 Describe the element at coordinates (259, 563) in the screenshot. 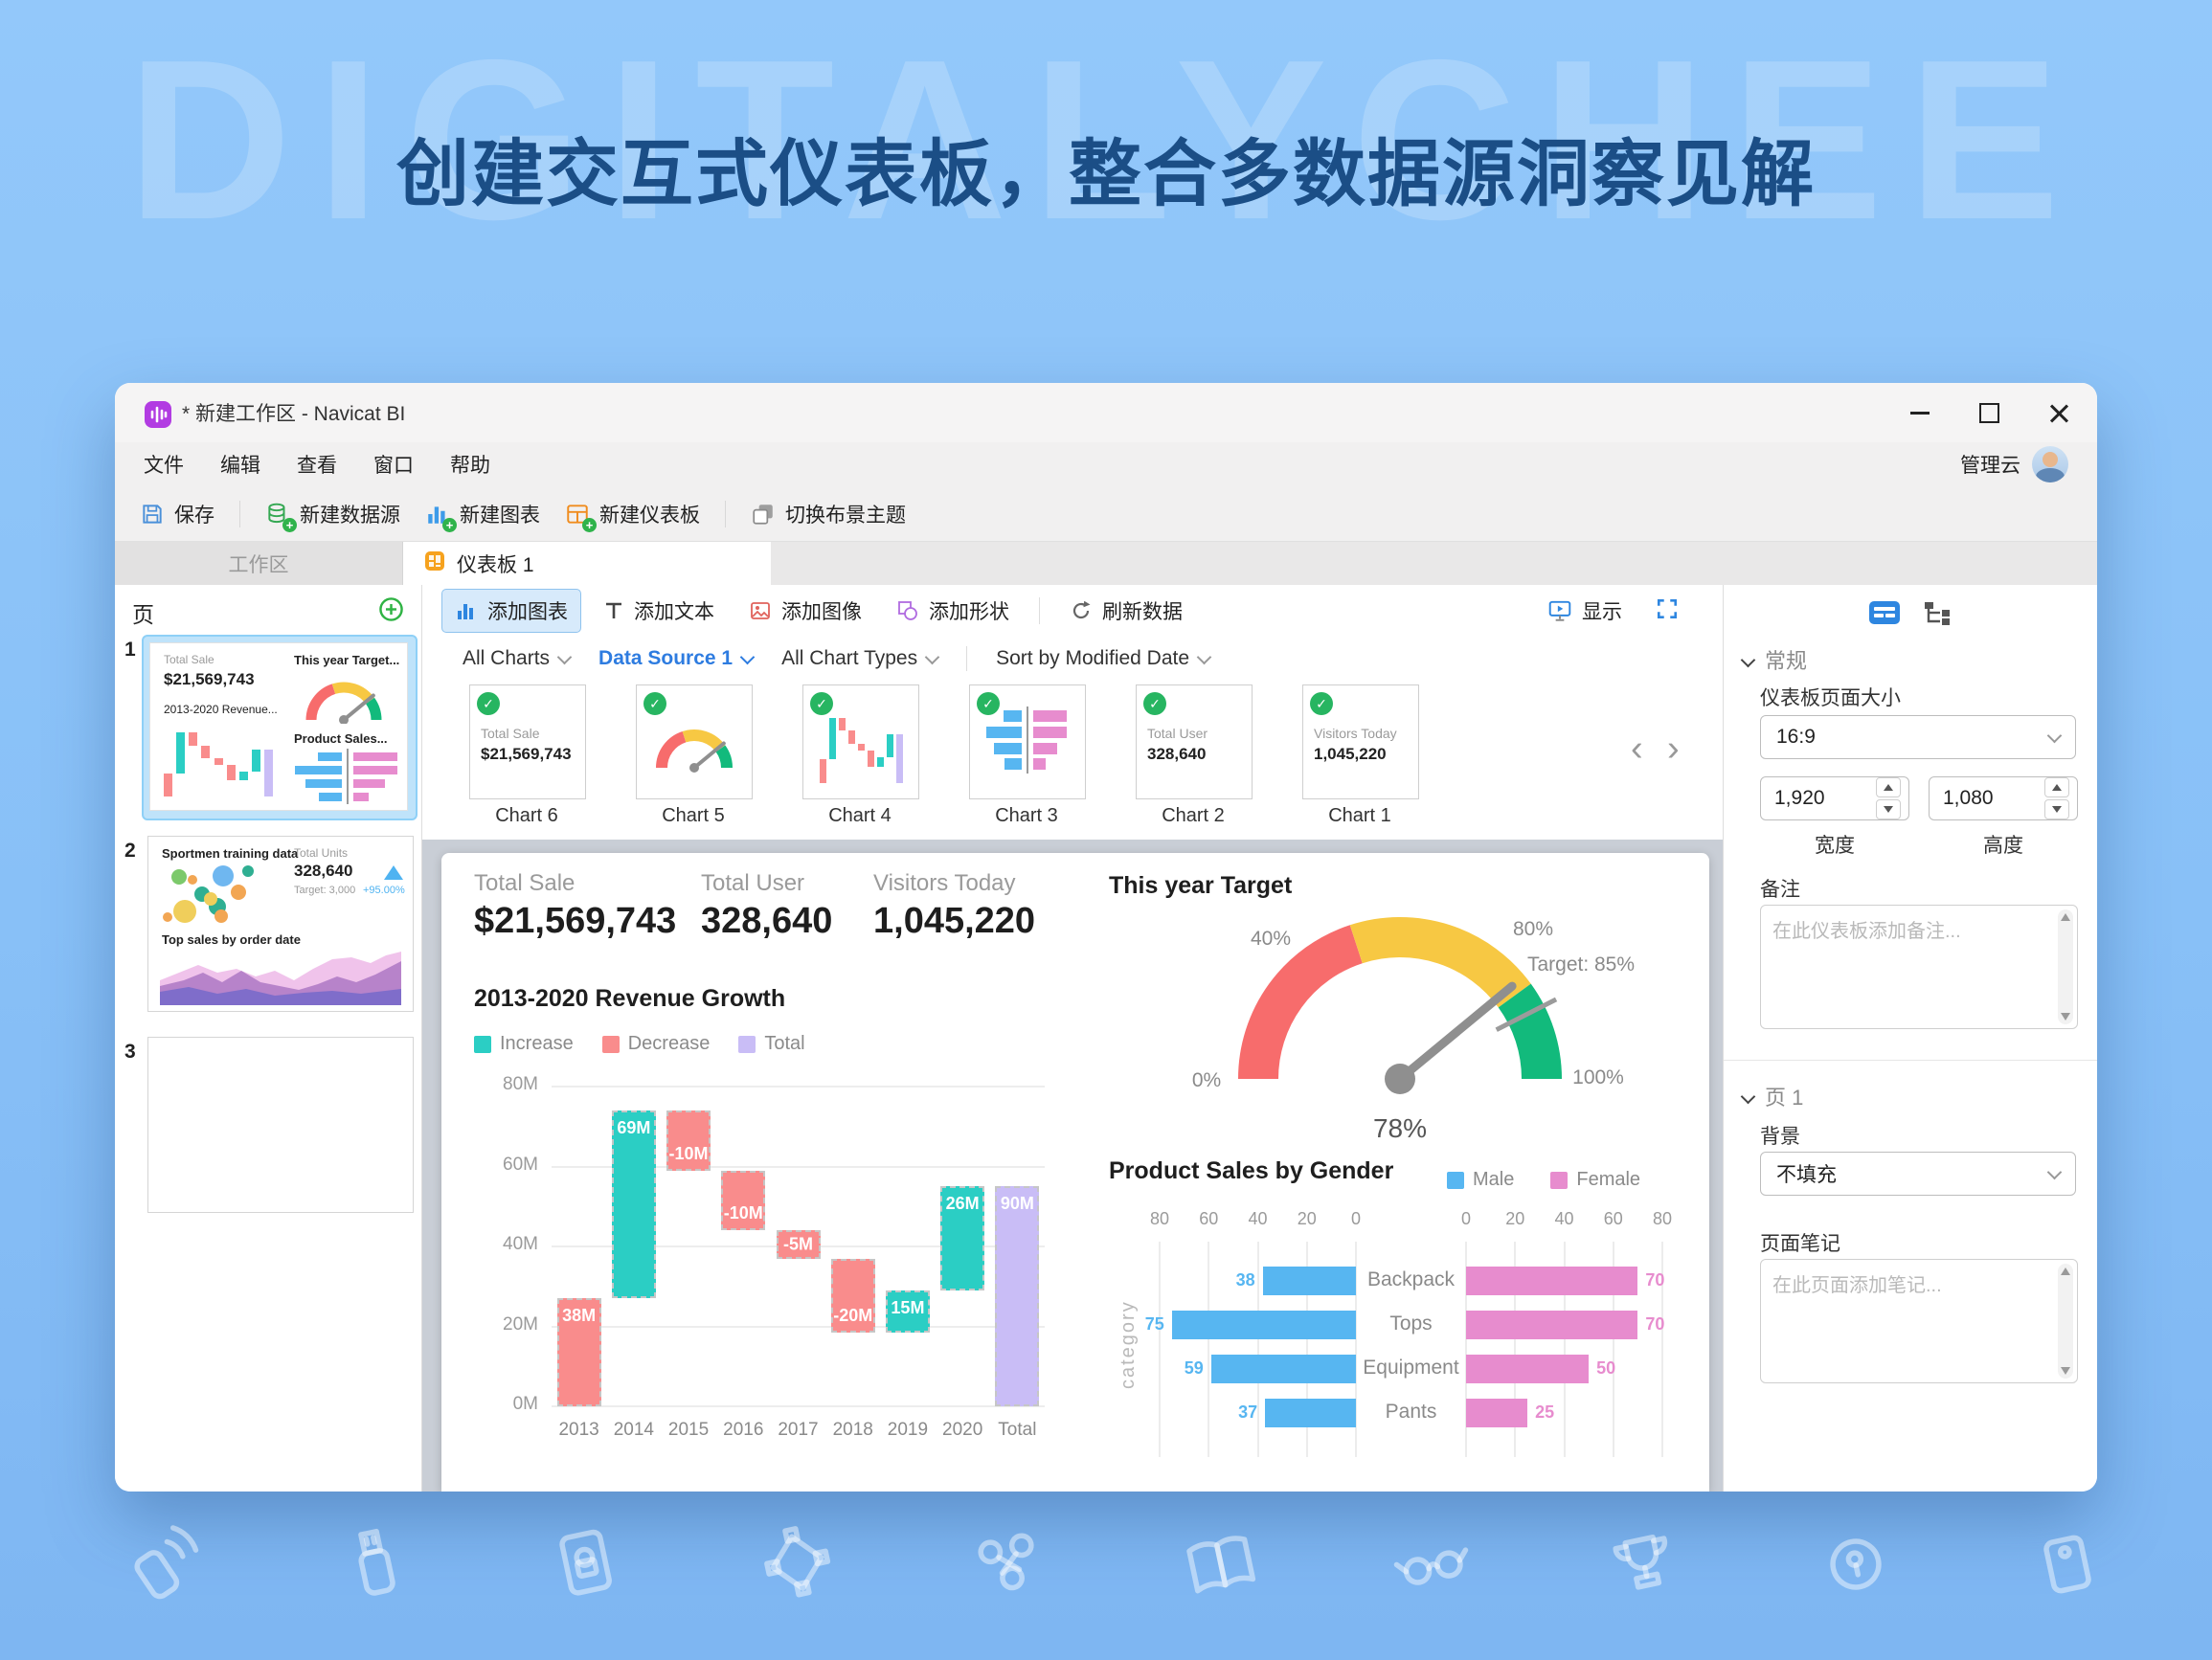

I see `tab-workspace: 工作区` at that location.